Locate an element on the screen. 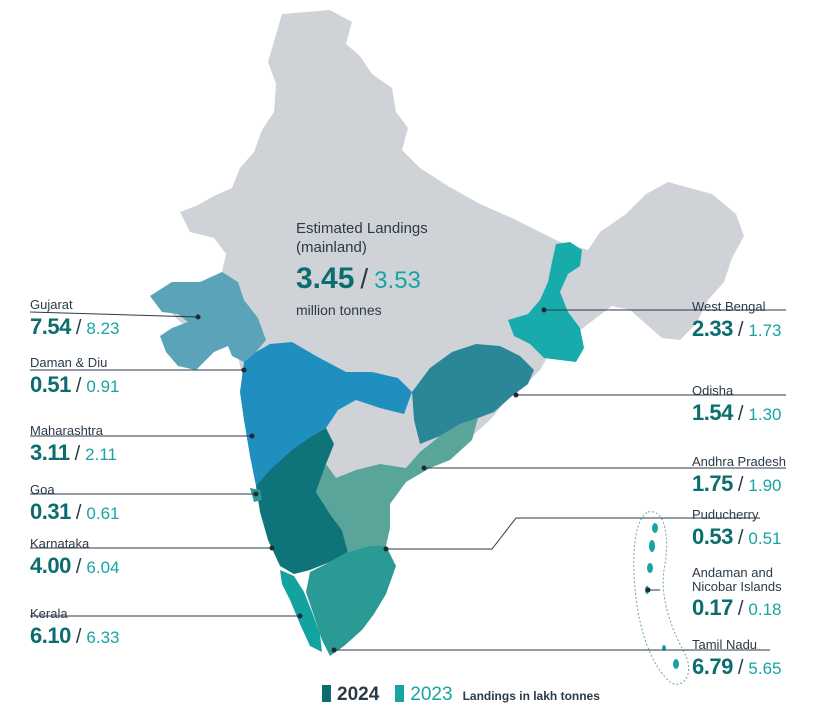 This screenshot has height=718, width=822. value-2024: 7.54 is located at coordinates (50, 326).